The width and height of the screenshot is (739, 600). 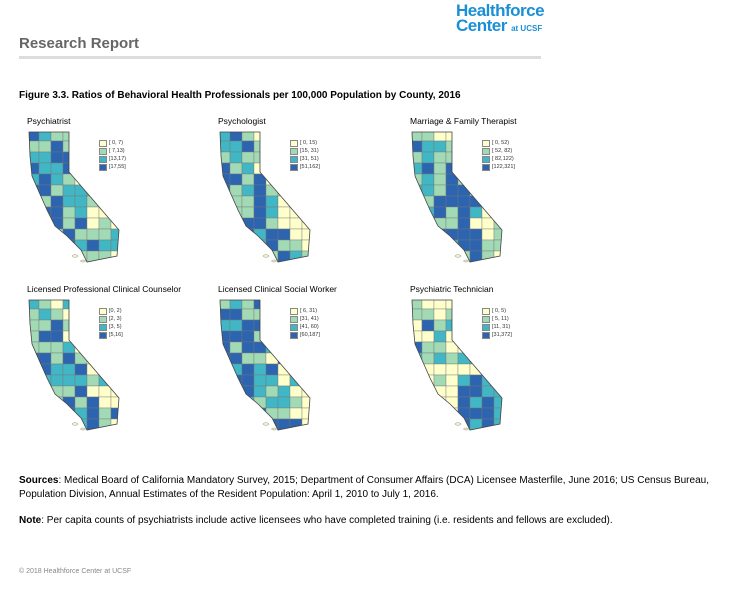 What do you see at coordinates (497, 319) in the screenshot?
I see `legend-item: [ 5, 11)` at bounding box center [497, 319].